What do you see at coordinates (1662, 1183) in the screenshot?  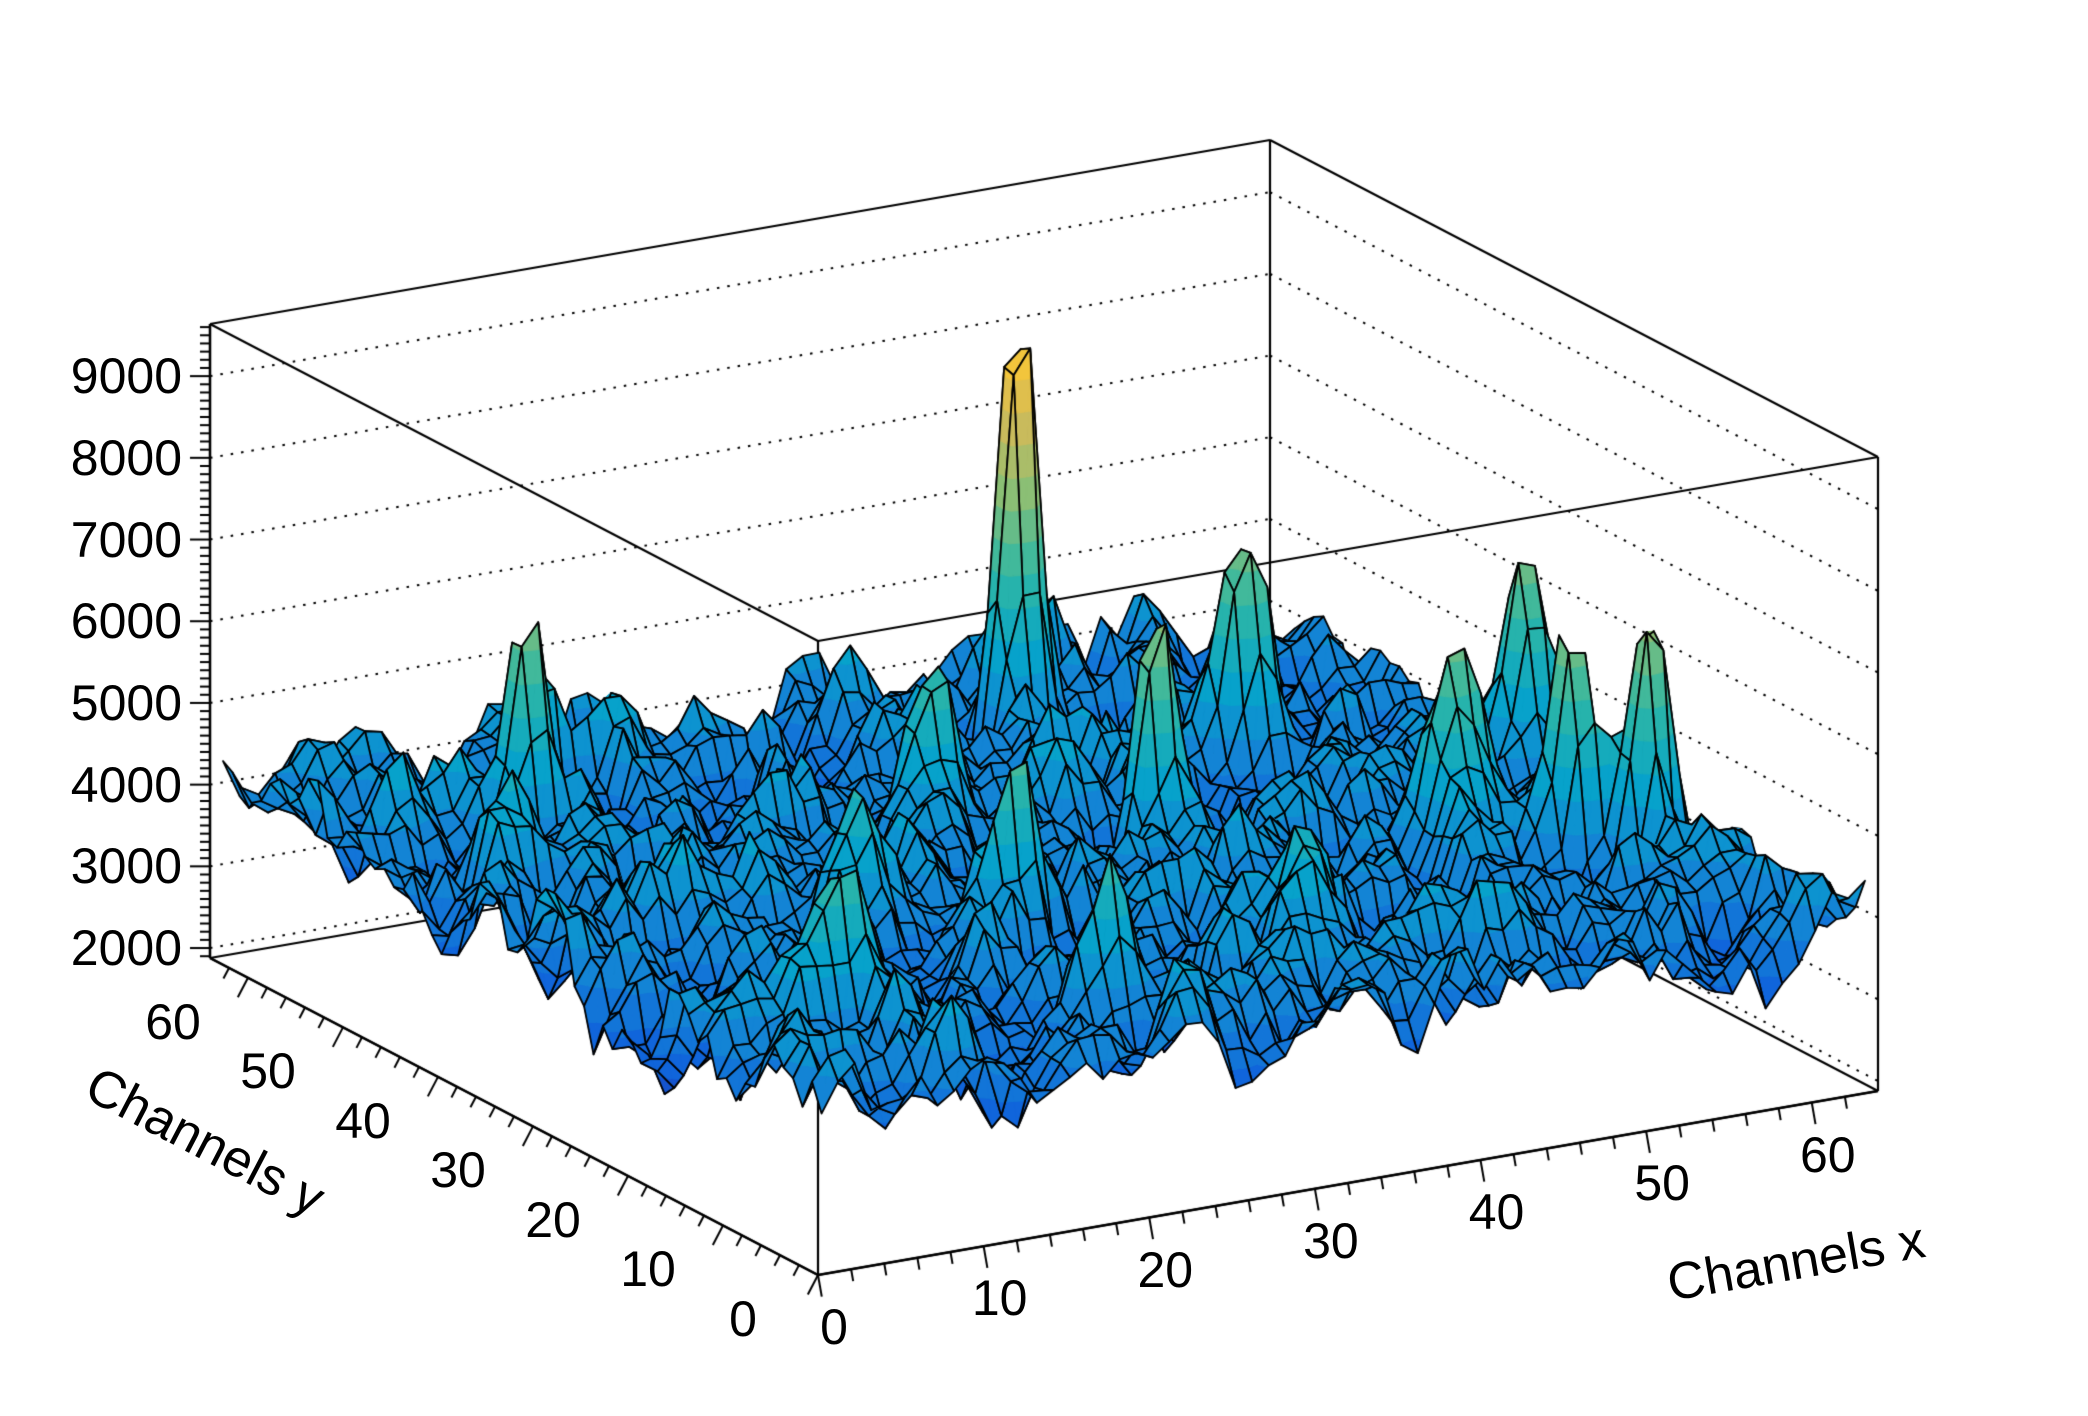 I see `x-axis-tick-label-50: 50` at bounding box center [1662, 1183].